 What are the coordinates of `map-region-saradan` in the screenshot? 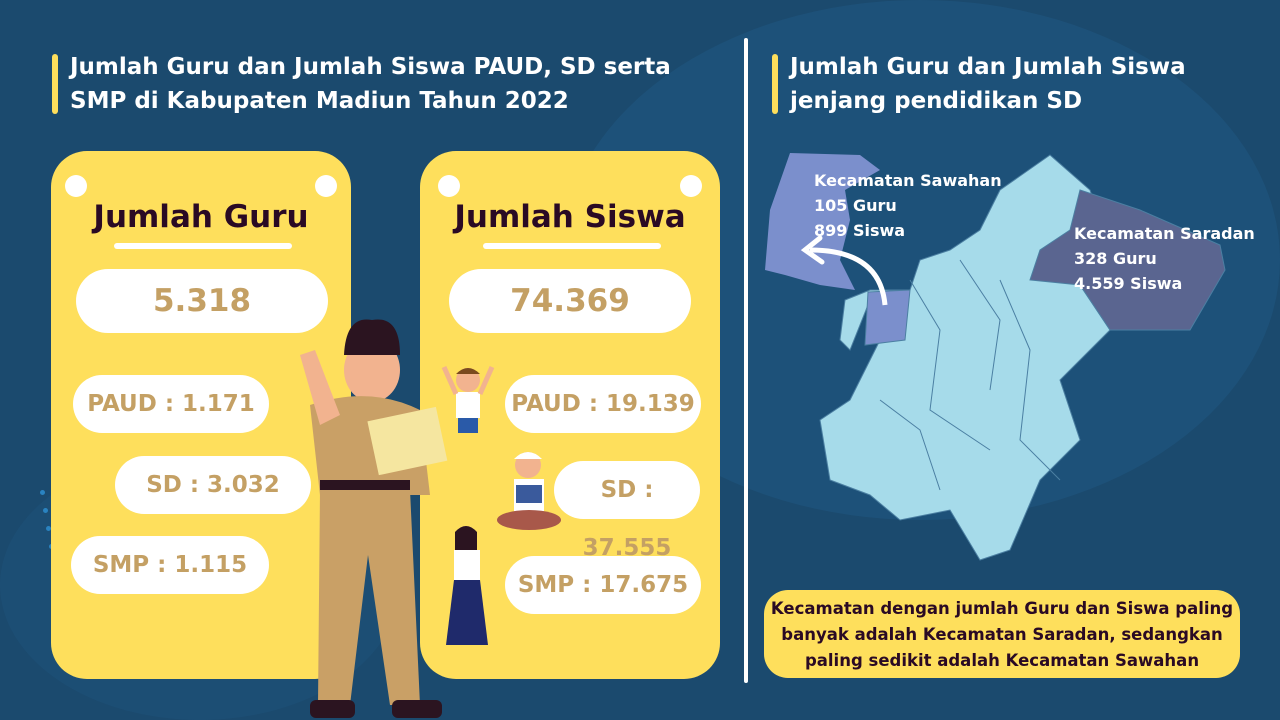 It's located at (1127, 260).